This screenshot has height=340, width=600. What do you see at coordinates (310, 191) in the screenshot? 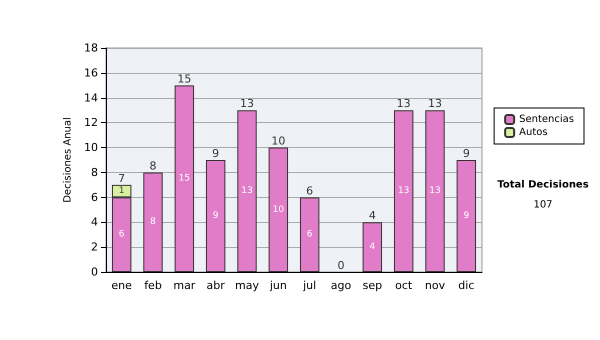
I see `total-label: 6` at bounding box center [310, 191].